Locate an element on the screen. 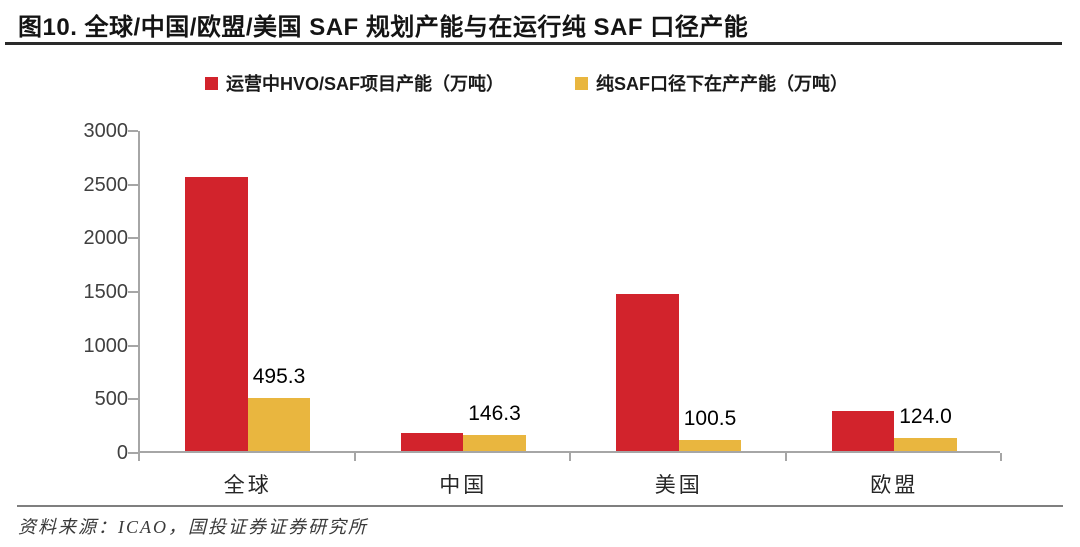 The width and height of the screenshot is (1080, 547). legend-swatch-gold is located at coordinates (581, 83).